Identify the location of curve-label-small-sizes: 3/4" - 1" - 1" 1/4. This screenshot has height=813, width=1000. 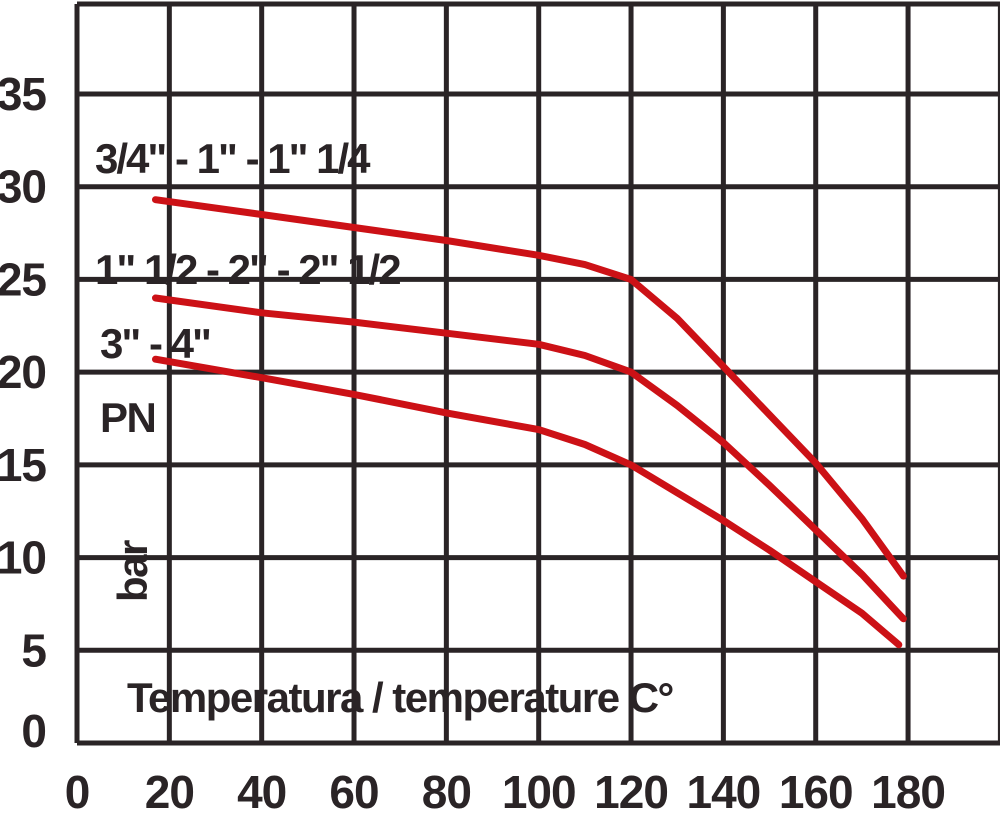
(233, 158).